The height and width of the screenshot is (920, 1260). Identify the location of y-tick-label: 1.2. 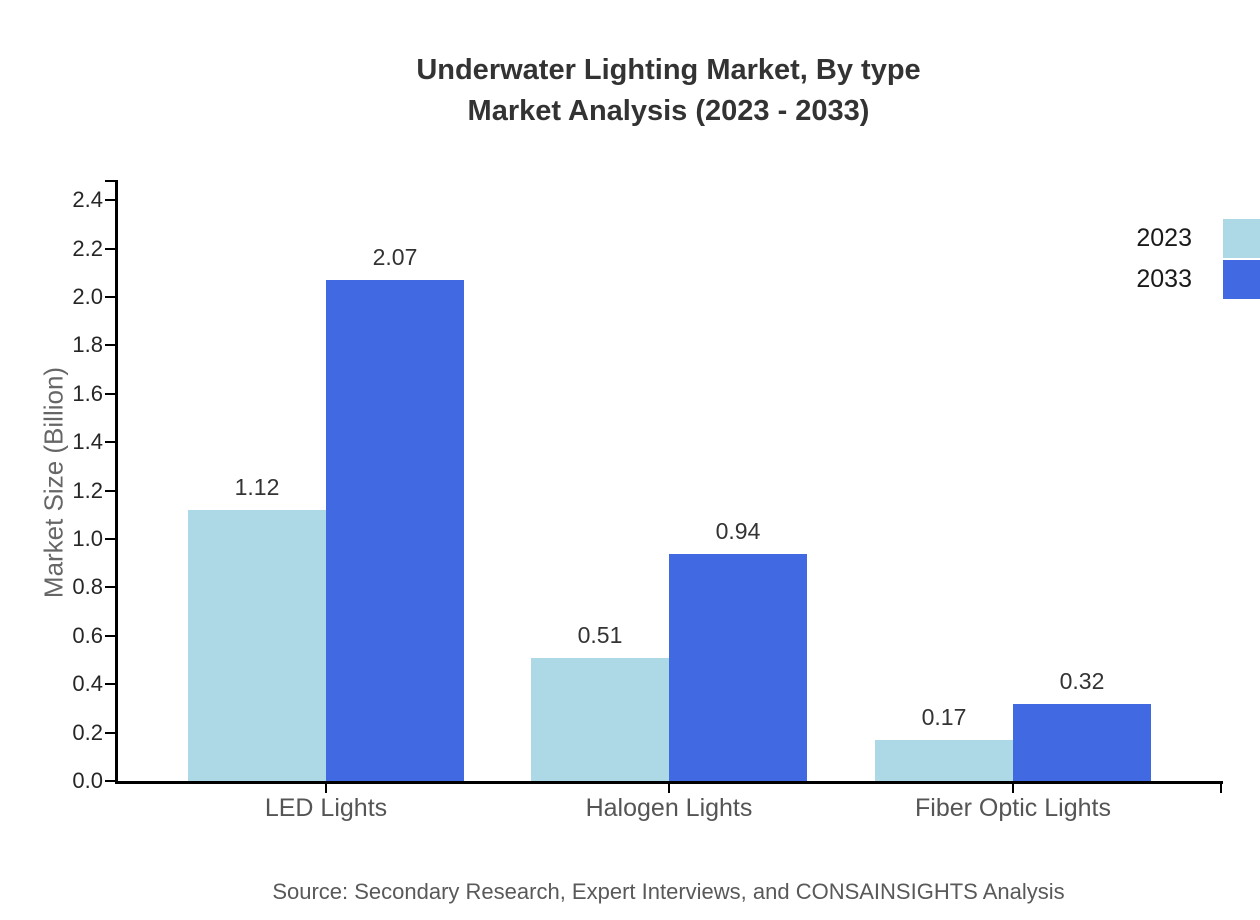
(87, 490).